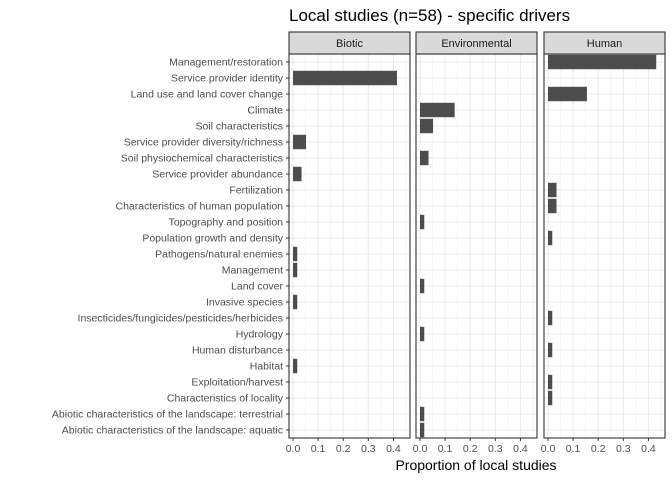  What do you see at coordinates (266, 367) in the screenshot?
I see `category-label-habitat: Habitat` at bounding box center [266, 367].